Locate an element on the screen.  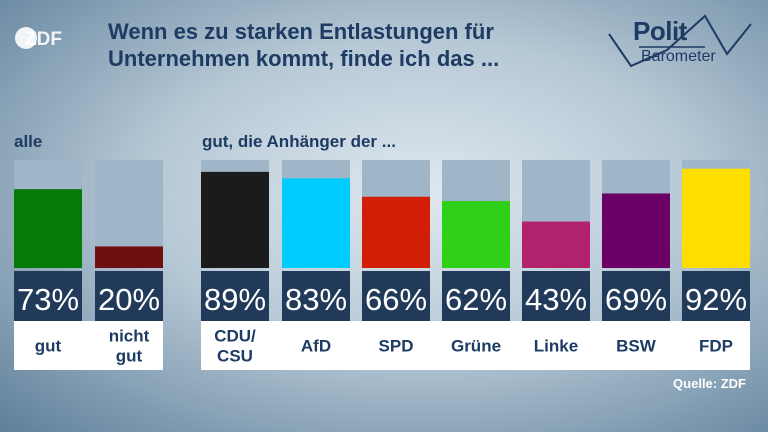
category-label: SPD is located at coordinates (396, 346).